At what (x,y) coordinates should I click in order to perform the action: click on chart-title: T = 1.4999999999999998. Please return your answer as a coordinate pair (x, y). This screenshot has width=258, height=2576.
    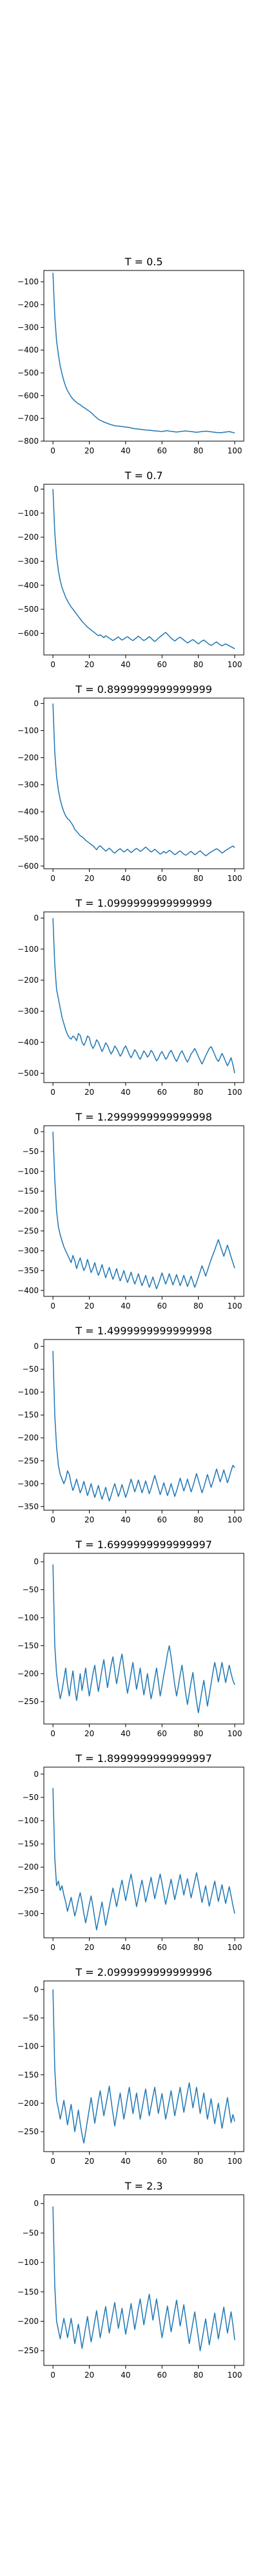
    Looking at the image, I should click on (143, 1331).